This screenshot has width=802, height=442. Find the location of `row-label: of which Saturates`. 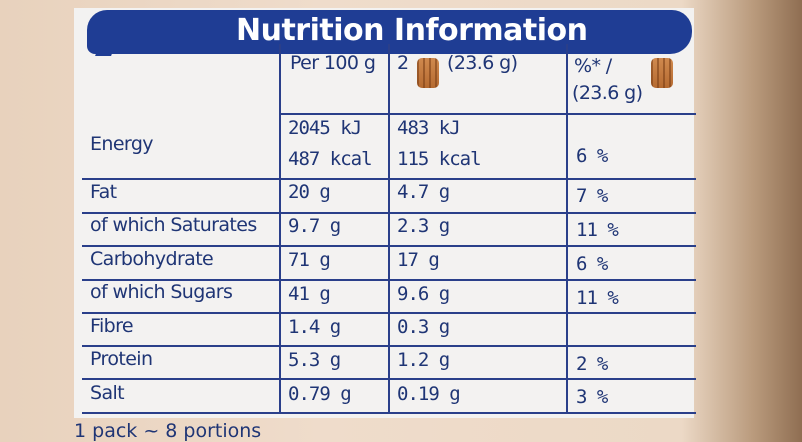

row-label: of which Saturates is located at coordinates (173, 225).